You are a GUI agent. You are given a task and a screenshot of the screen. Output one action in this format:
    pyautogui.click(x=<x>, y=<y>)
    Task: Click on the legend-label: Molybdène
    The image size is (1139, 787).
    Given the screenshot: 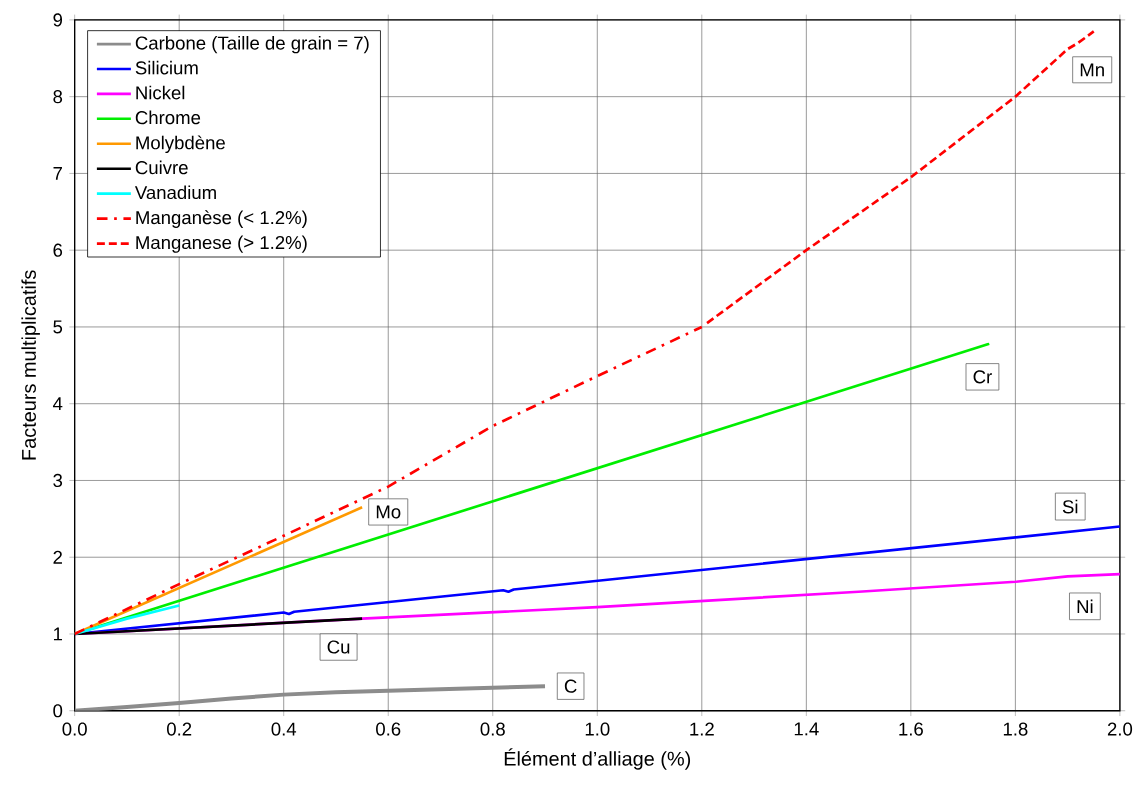 What is the action you would take?
    pyautogui.click(x=180, y=144)
    